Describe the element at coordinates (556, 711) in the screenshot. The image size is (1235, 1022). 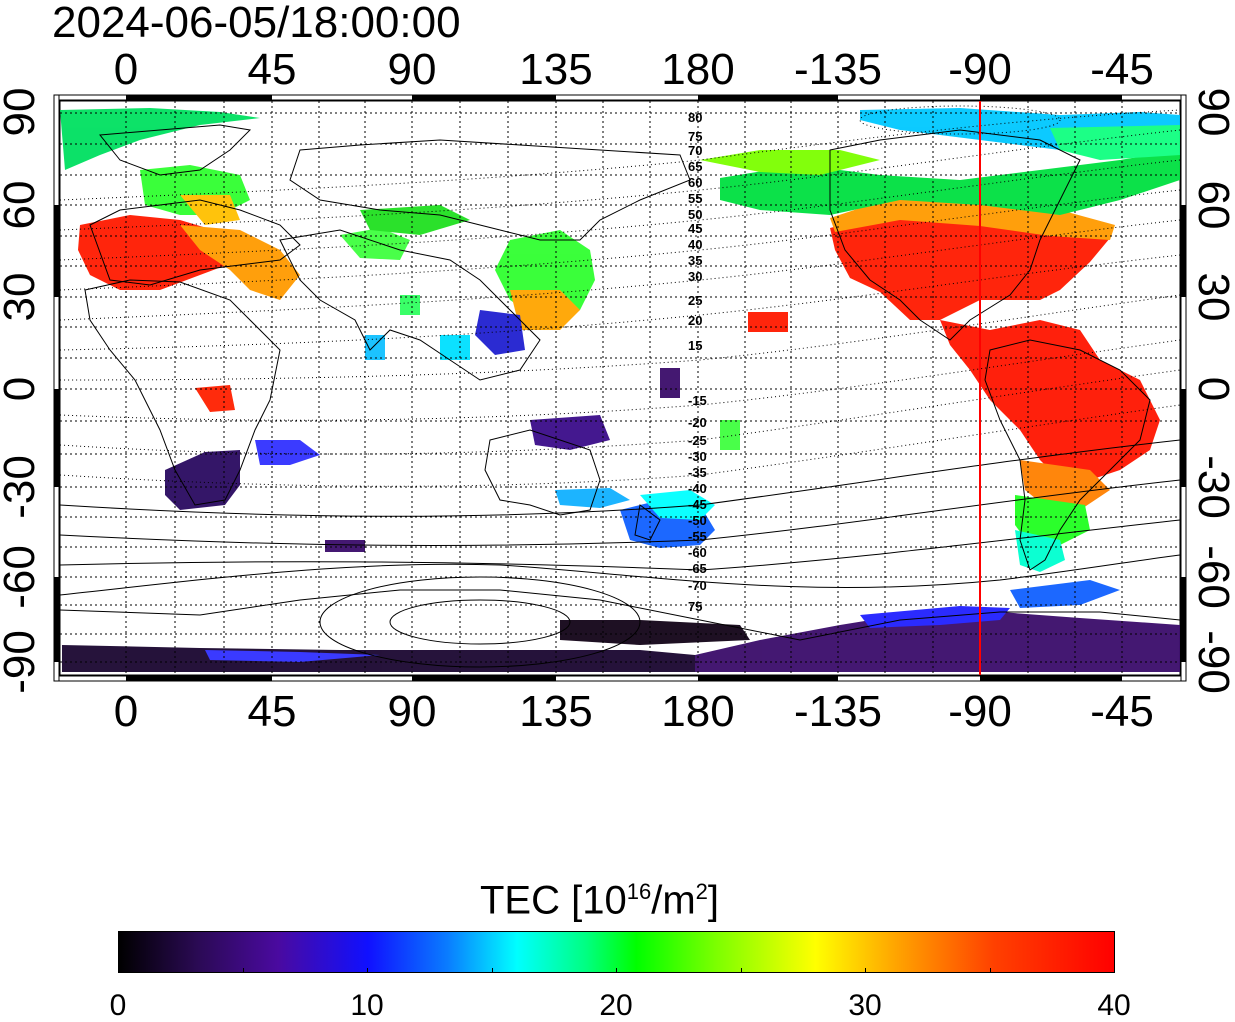
I see `lon-label-bottom: 135` at that location.